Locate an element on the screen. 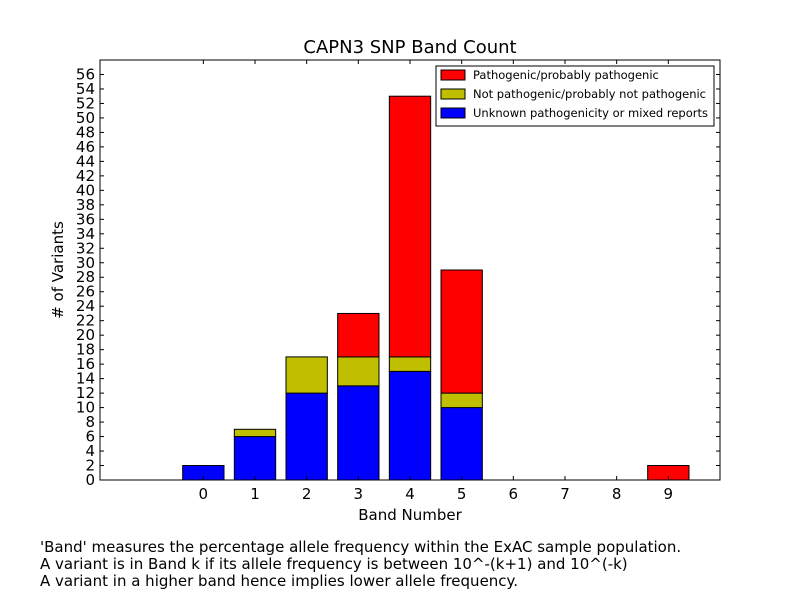 Image resolution: width=800 pixels, height=600 pixels. x-tick-label: 4 is located at coordinates (410, 494).